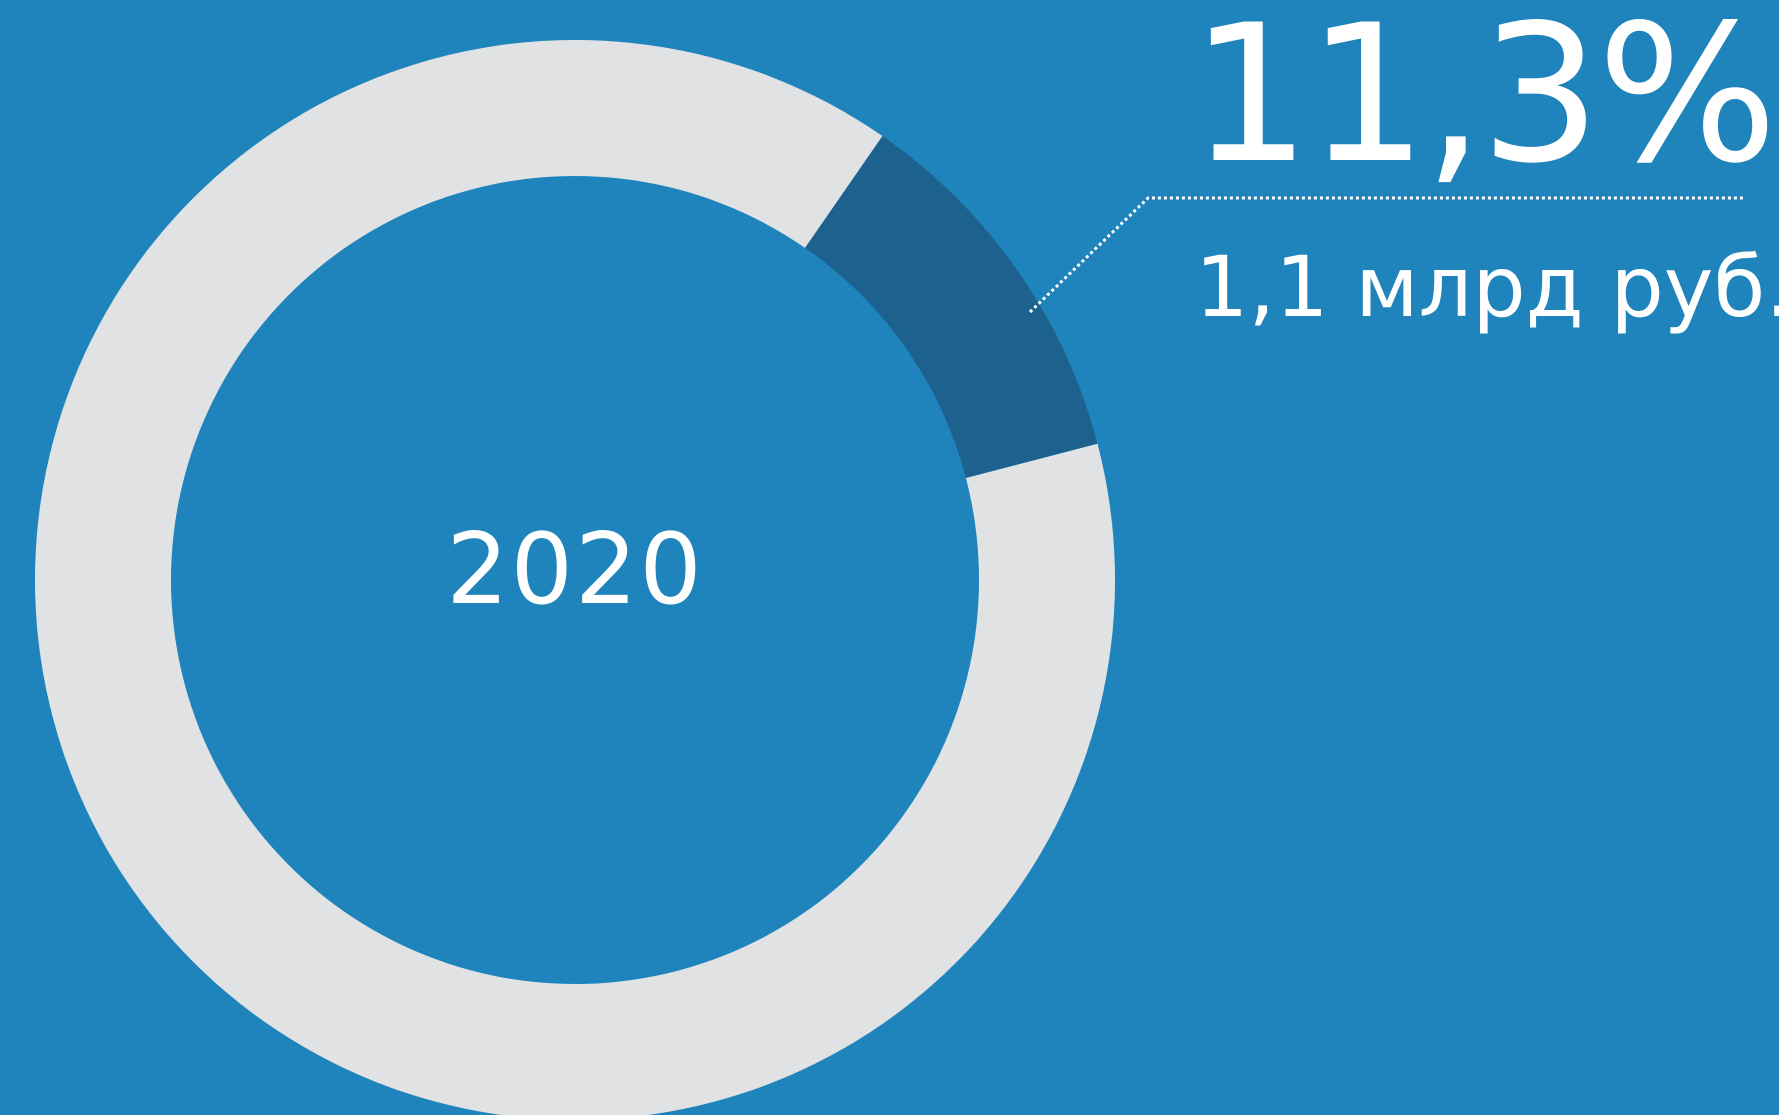 The image size is (1779, 1115). I want to click on leader-line, so click(1386, 255).